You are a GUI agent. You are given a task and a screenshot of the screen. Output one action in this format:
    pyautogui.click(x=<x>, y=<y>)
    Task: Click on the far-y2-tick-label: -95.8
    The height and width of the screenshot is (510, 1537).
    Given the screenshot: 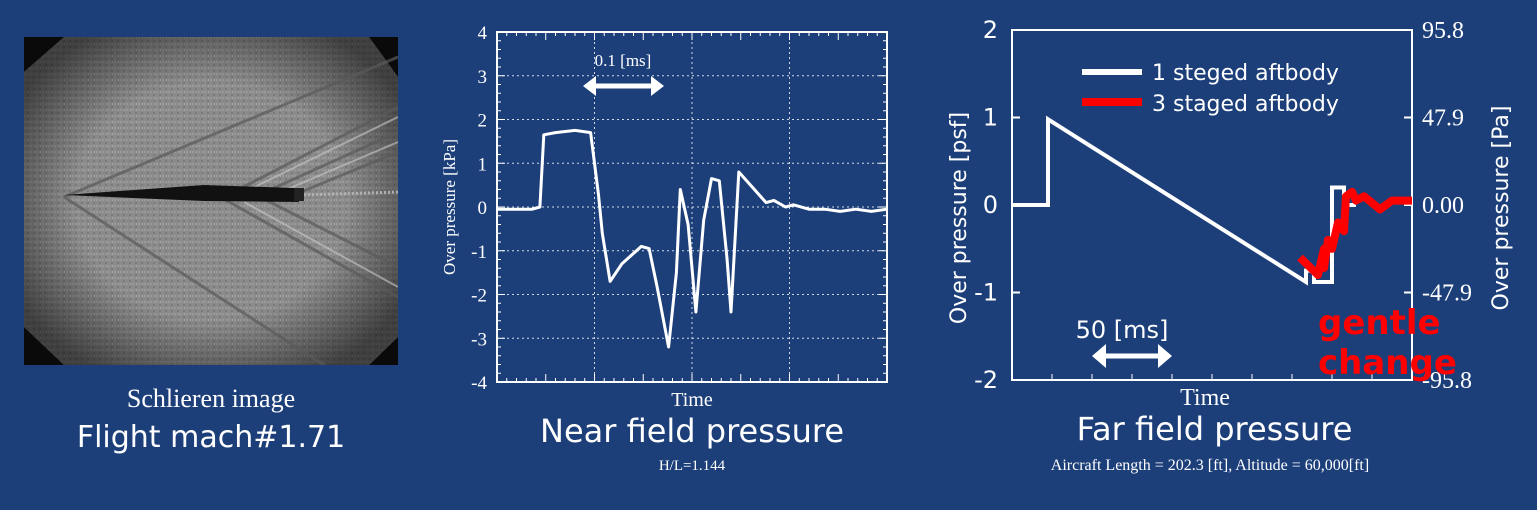 What is the action you would take?
    pyautogui.click(x=1447, y=381)
    